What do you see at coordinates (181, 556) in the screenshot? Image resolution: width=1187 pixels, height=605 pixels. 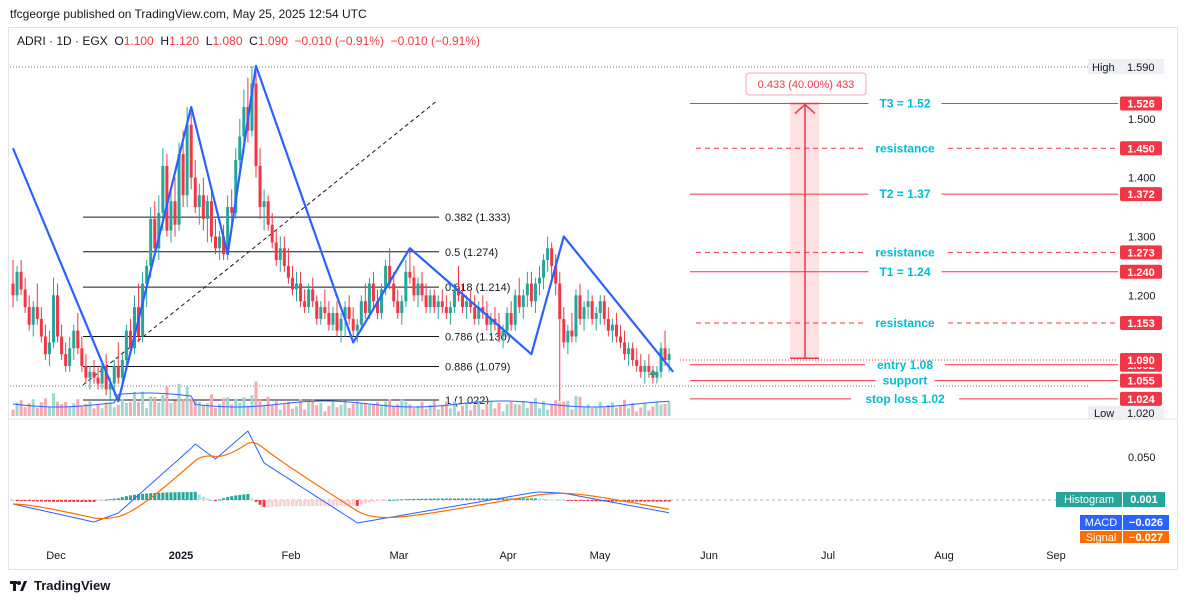 I see `time-axis-label: 2025` at bounding box center [181, 556].